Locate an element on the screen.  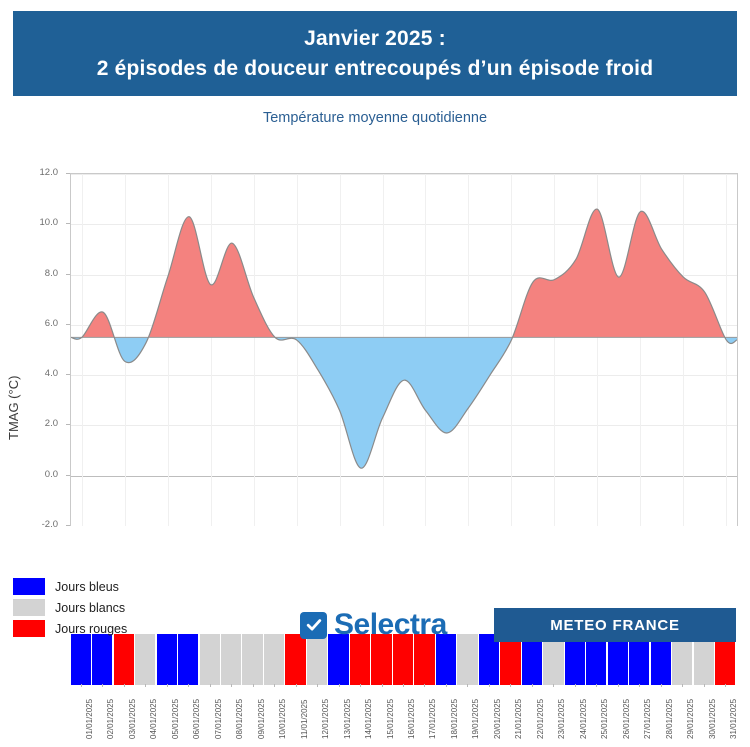
x-tick-label: 28/01/2025 is located at coordinates (669, 718).